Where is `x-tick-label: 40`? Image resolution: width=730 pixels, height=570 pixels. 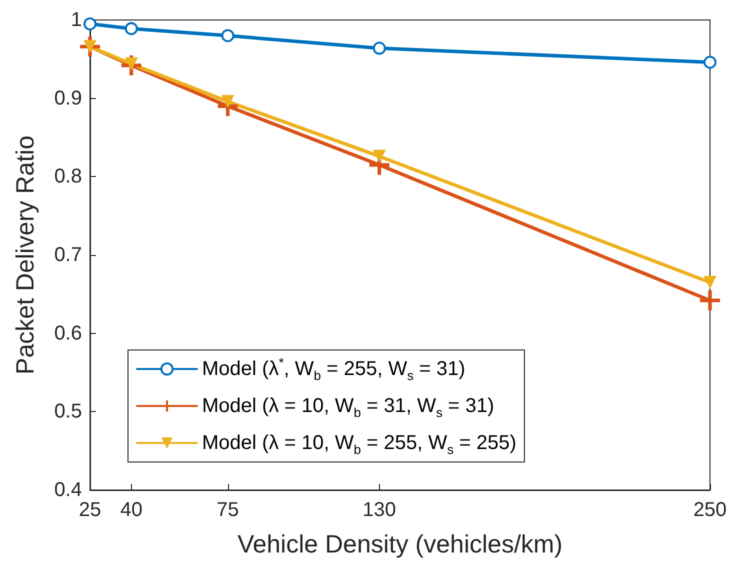
x-tick-label: 40 is located at coordinates (131, 510).